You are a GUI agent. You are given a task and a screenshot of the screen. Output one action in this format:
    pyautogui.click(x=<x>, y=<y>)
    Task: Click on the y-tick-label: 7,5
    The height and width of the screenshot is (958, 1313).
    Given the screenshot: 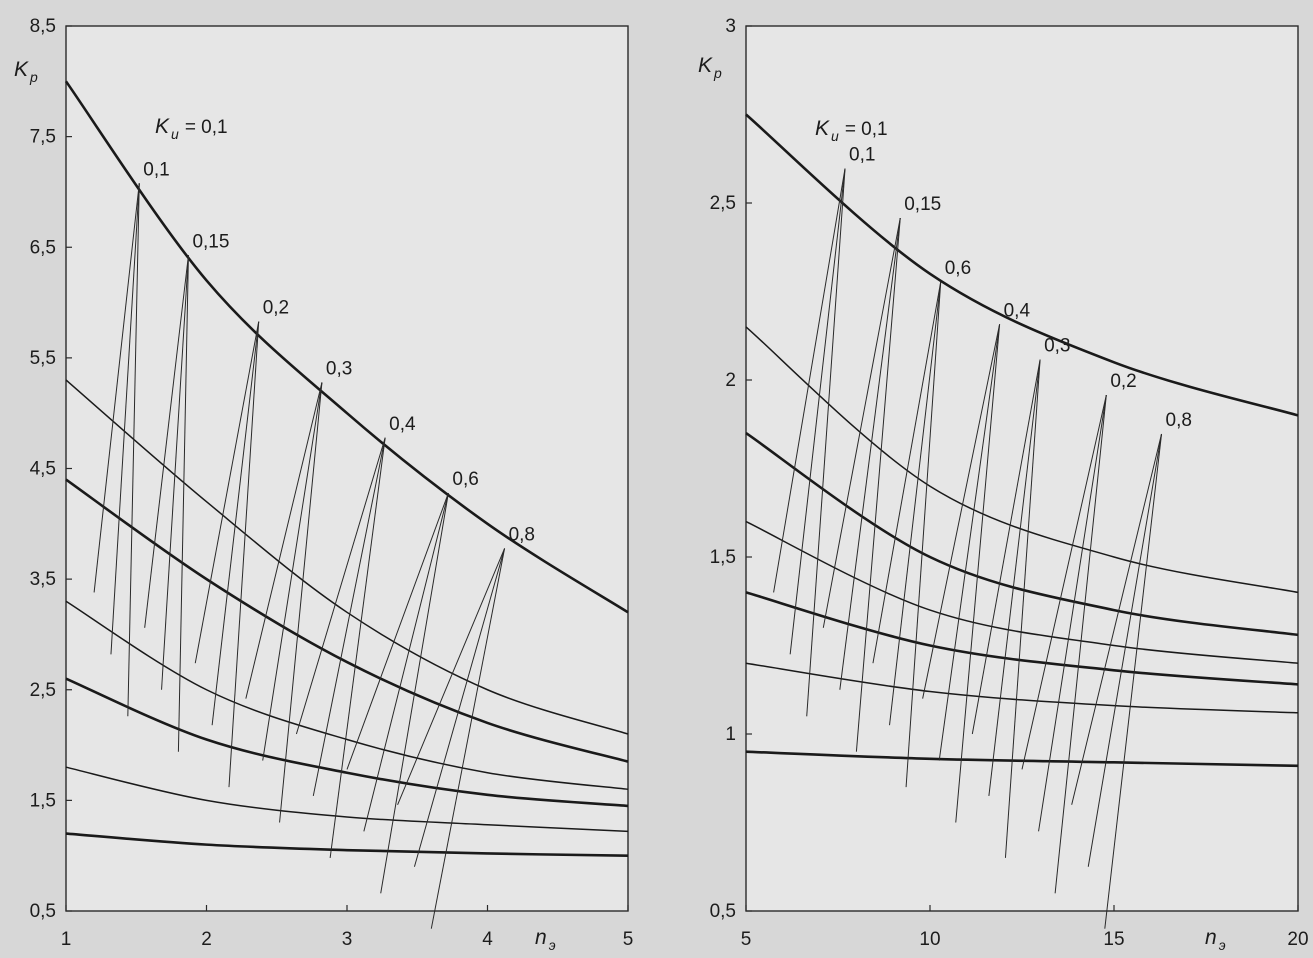 What is the action you would take?
    pyautogui.click(x=43, y=137)
    